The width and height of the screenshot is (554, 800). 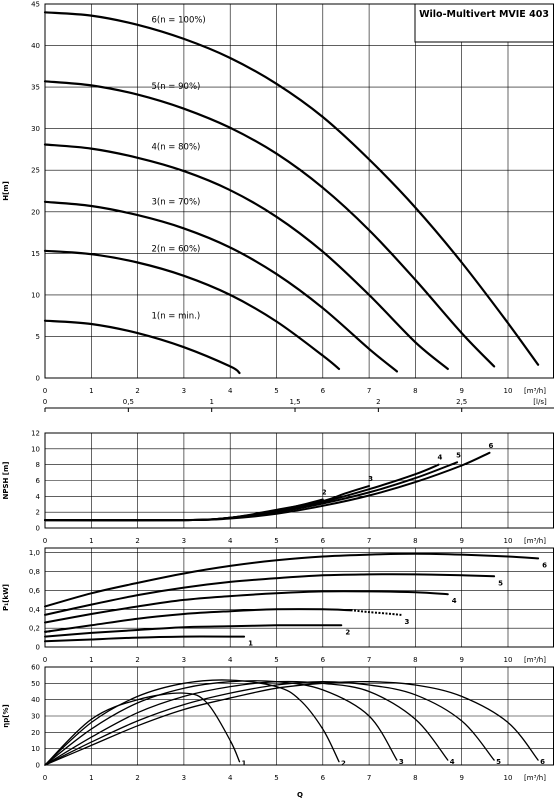 What do you see at coordinates (35, 171) in the screenshot?
I see `head-y-tick-label: 25` at bounding box center [35, 171].